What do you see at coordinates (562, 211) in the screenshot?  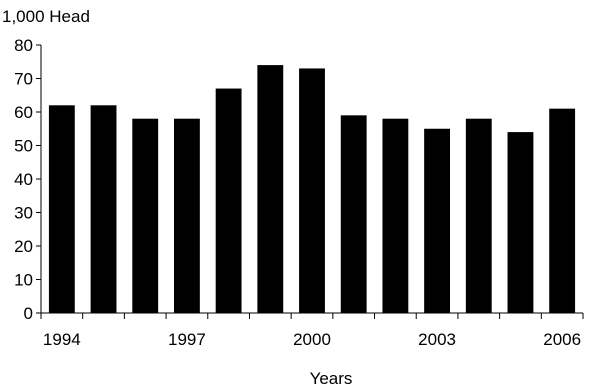 I see `bar-2006` at bounding box center [562, 211].